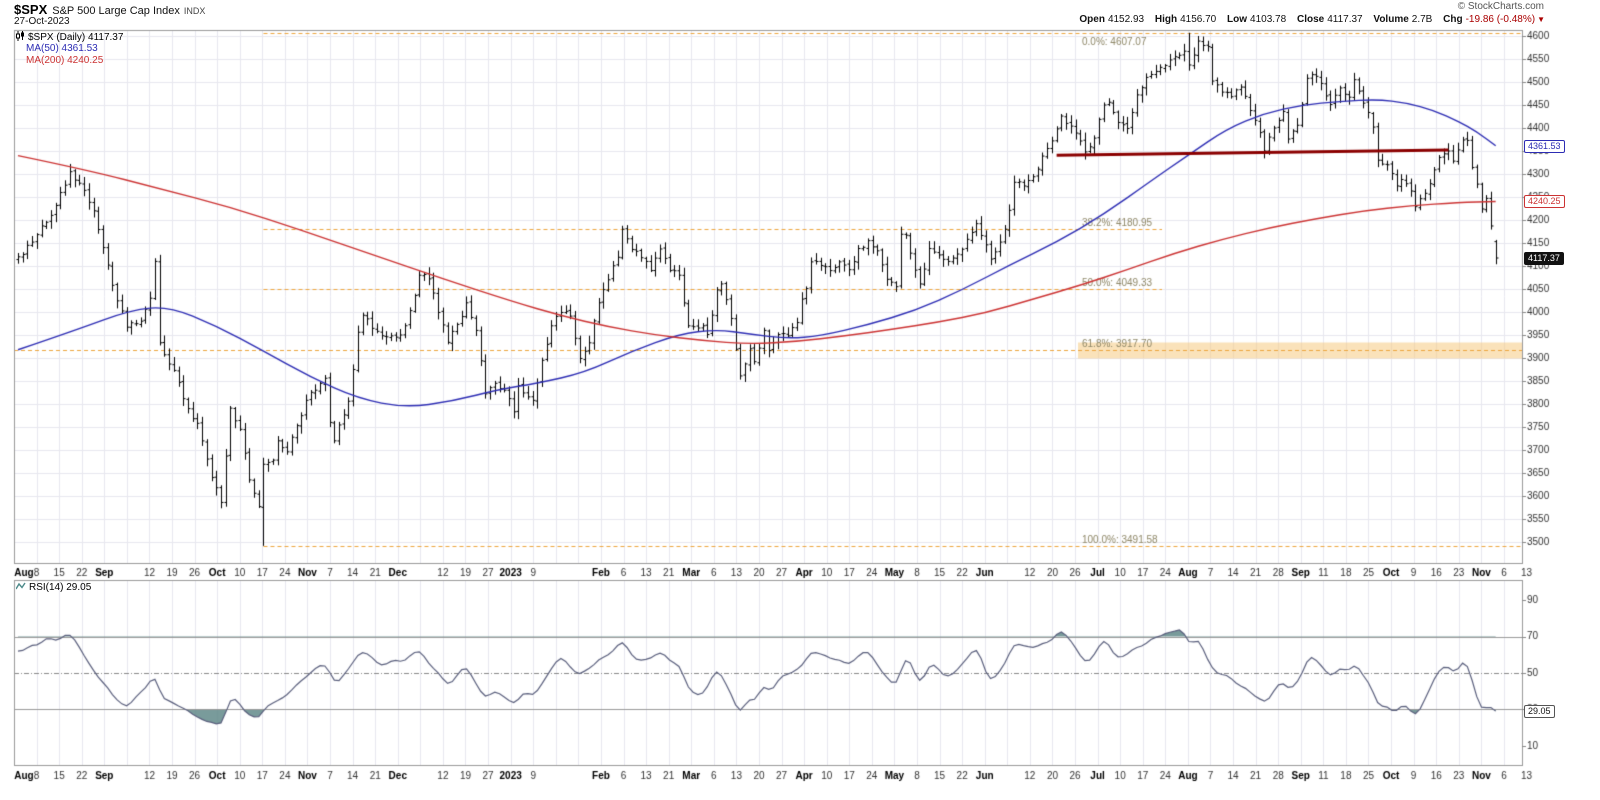 Image resolution: width=1600 pixels, height=800 pixels. I want to click on low-label: Low, so click(1237, 19).